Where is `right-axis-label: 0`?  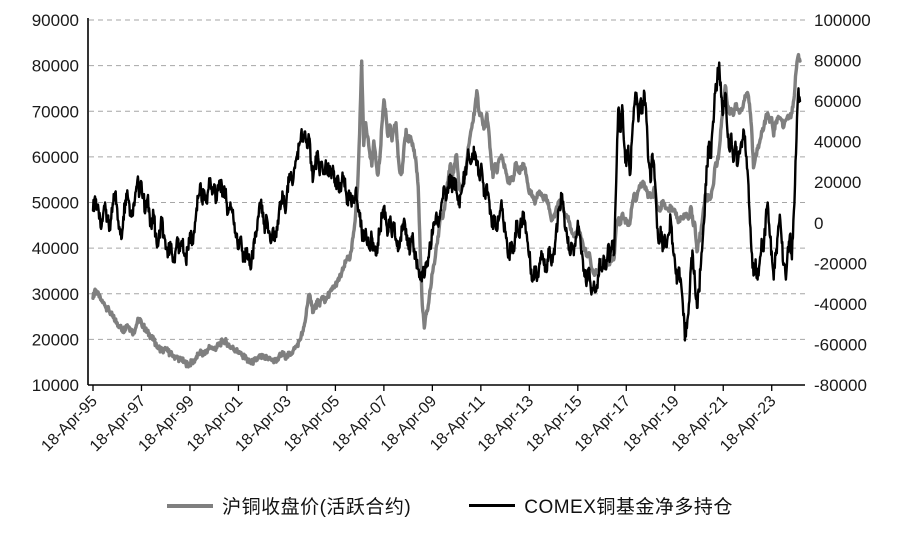
right-axis-label: 0 is located at coordinates (818, 223).